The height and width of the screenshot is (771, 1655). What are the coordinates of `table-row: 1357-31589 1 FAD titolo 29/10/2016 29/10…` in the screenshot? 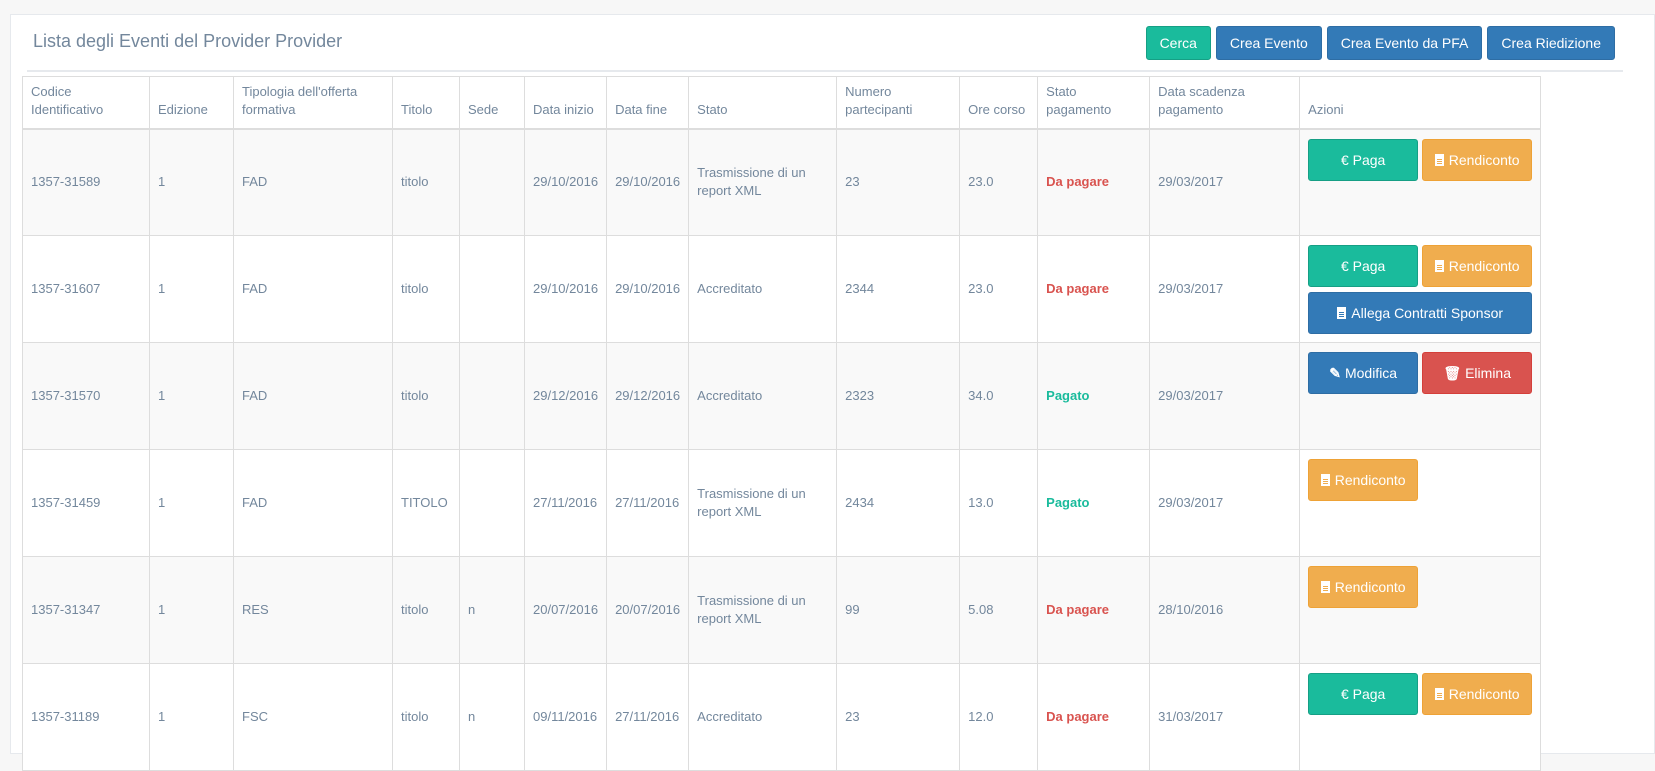 It's located at (782, 182).